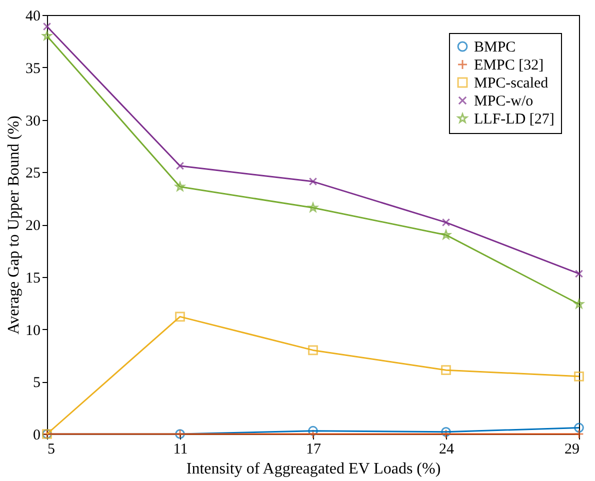  Describe the element at coordinates (33, 174) in the screenshot. I see `y-tick-label: 25` at that location.